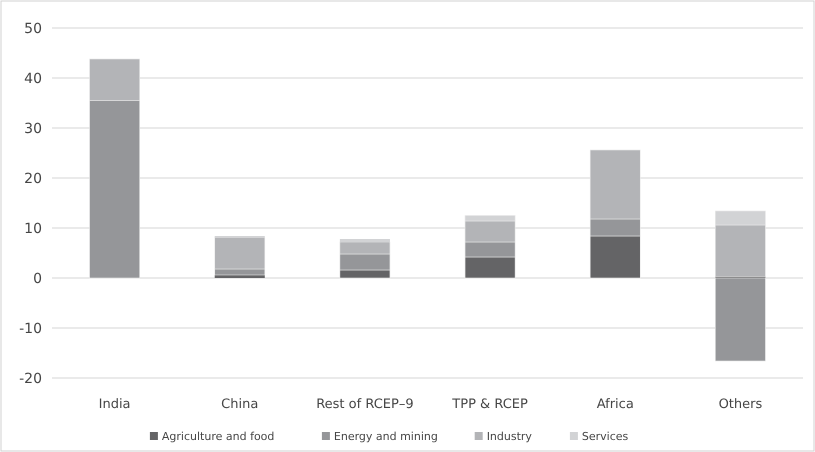 Image resolution: width=815 pixels, height=452 pixels. What do you see at coordinates (509, 436) in the screenshot?
I see `legend-label: Industry` at bounding box center [509, 436].